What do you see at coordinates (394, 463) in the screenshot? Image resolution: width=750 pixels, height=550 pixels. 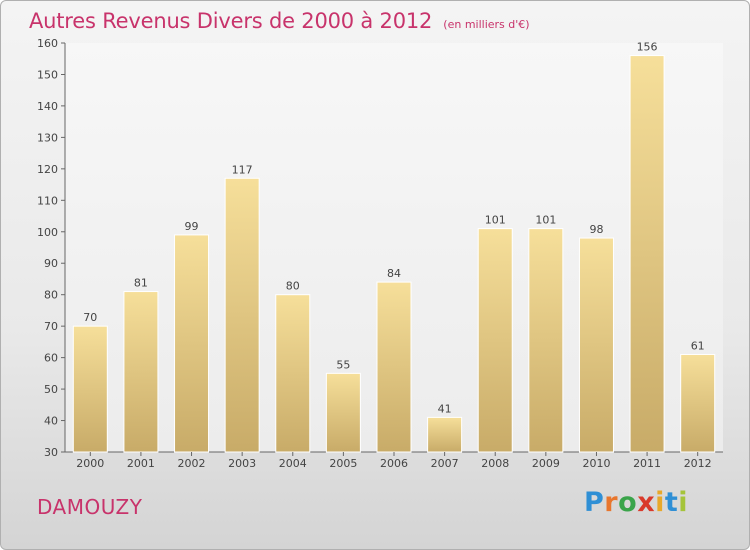 I see `x-tick-label: 2006` at bounding box center [394, 463].